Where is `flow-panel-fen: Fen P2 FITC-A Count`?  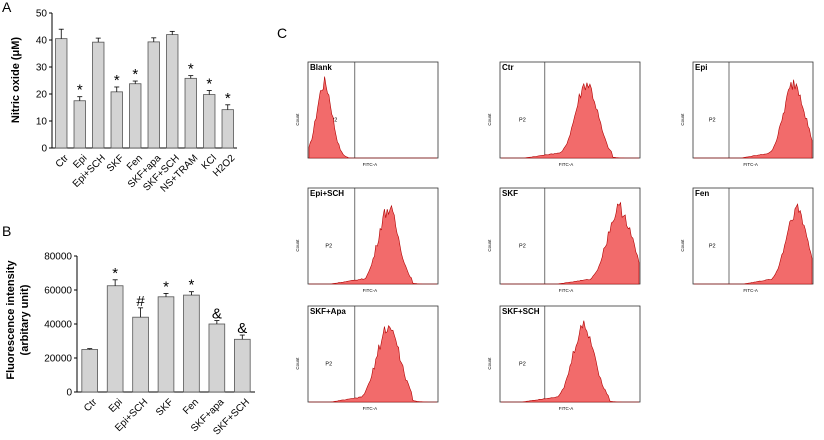 flow-panel-fen: Fen P2 FITC-A Count is located at coordinates (747, 240).